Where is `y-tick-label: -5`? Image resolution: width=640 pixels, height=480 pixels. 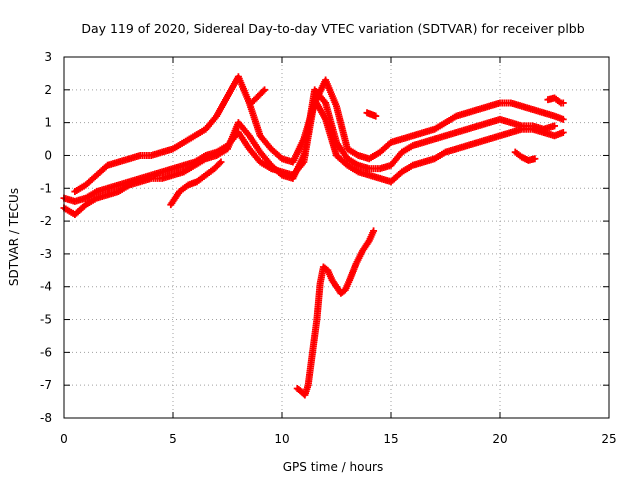 y-tick-label: -5 is located at coordinates (46, 320).